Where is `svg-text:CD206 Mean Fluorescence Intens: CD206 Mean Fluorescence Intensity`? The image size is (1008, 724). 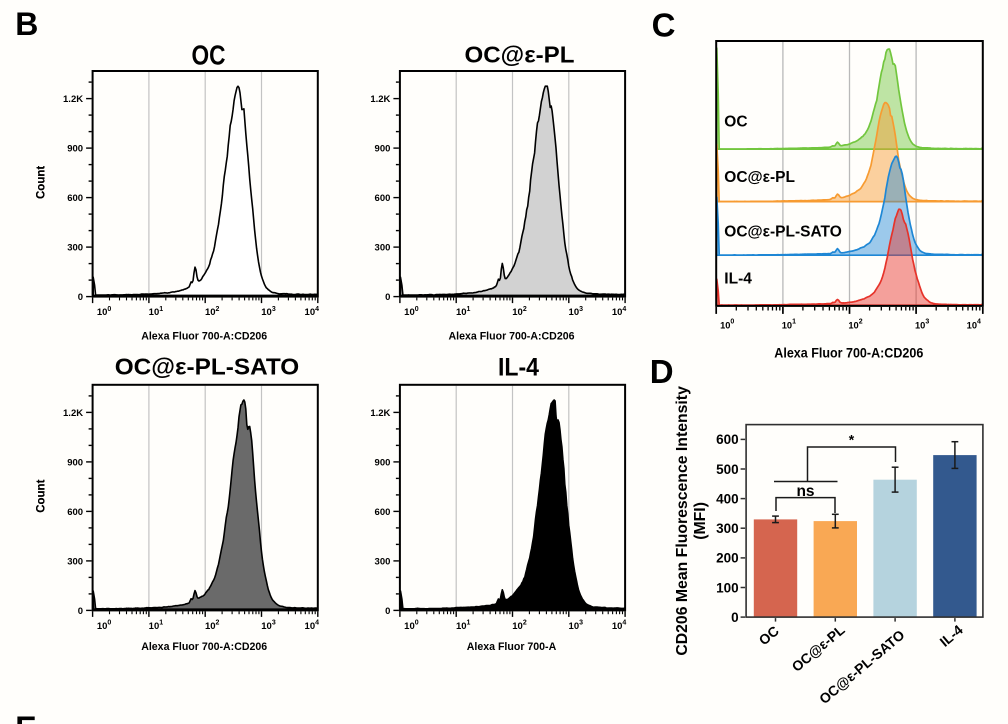 svg-text:CD206 Mean Fluorescence Intens: CD206 Mean Fluorescence Intensity is located at coordinates (682, 521).